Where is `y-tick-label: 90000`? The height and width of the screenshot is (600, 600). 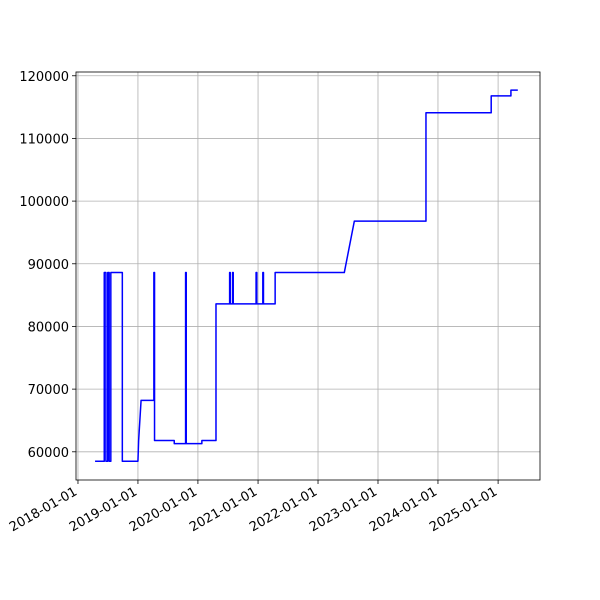
y-tick-label: 90000 is located at coordinates (48, 265).